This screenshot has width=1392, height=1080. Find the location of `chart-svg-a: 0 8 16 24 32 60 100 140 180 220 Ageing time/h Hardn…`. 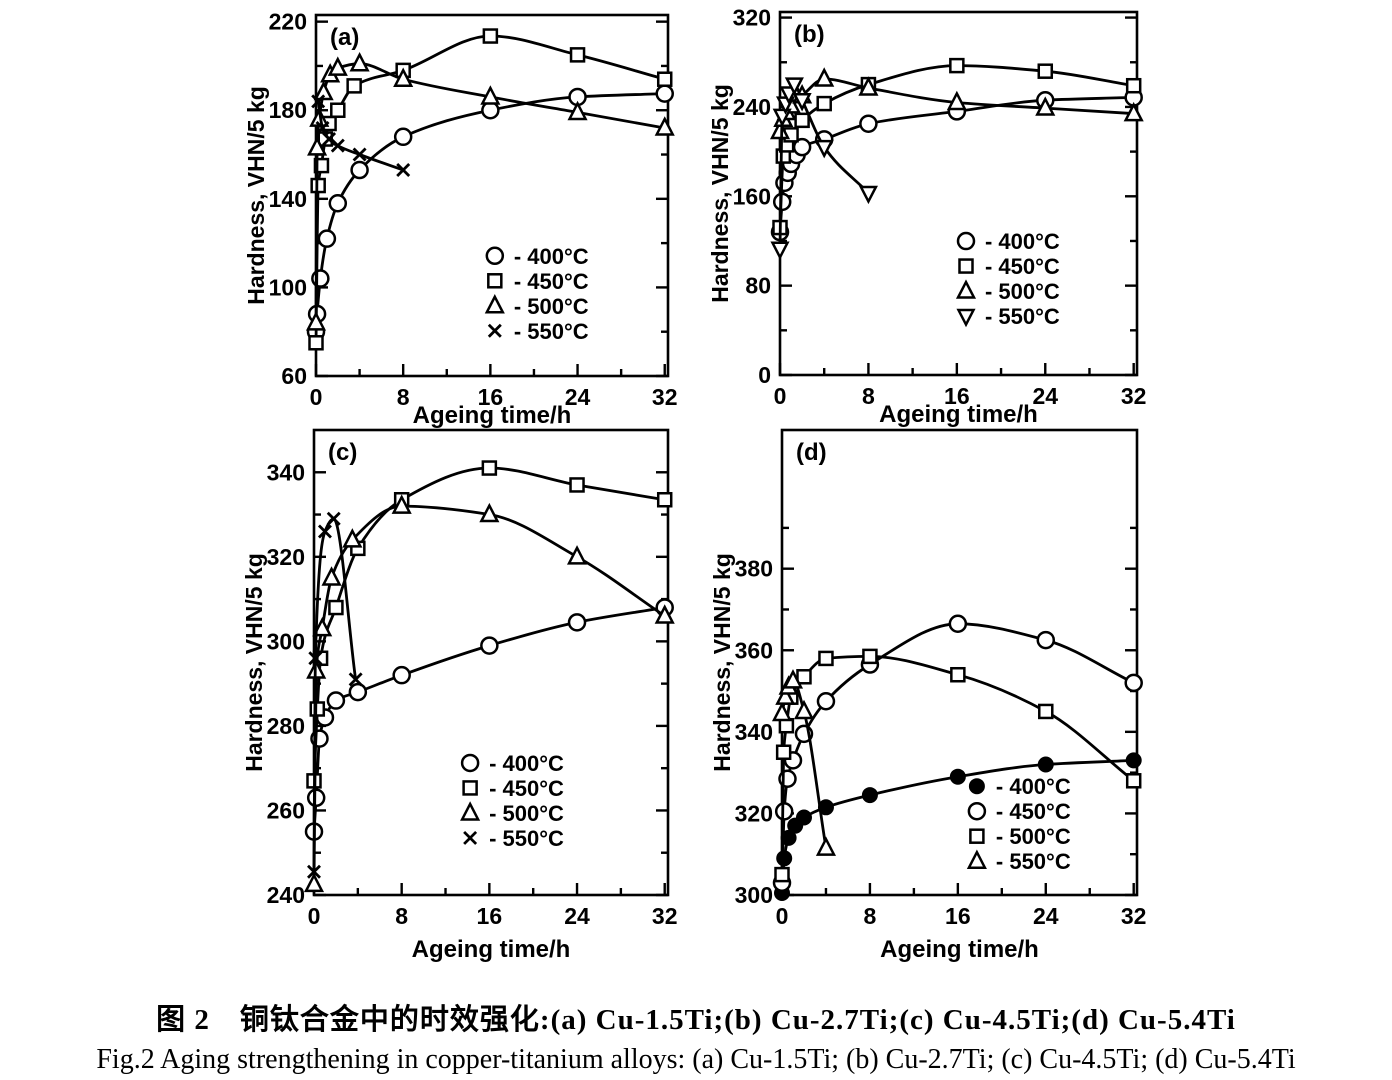

chart-svg-a: 0 8 16 24 32 60 100 140 180 220 Ageing time/h Hardn… is located at coordinates (460, 219).